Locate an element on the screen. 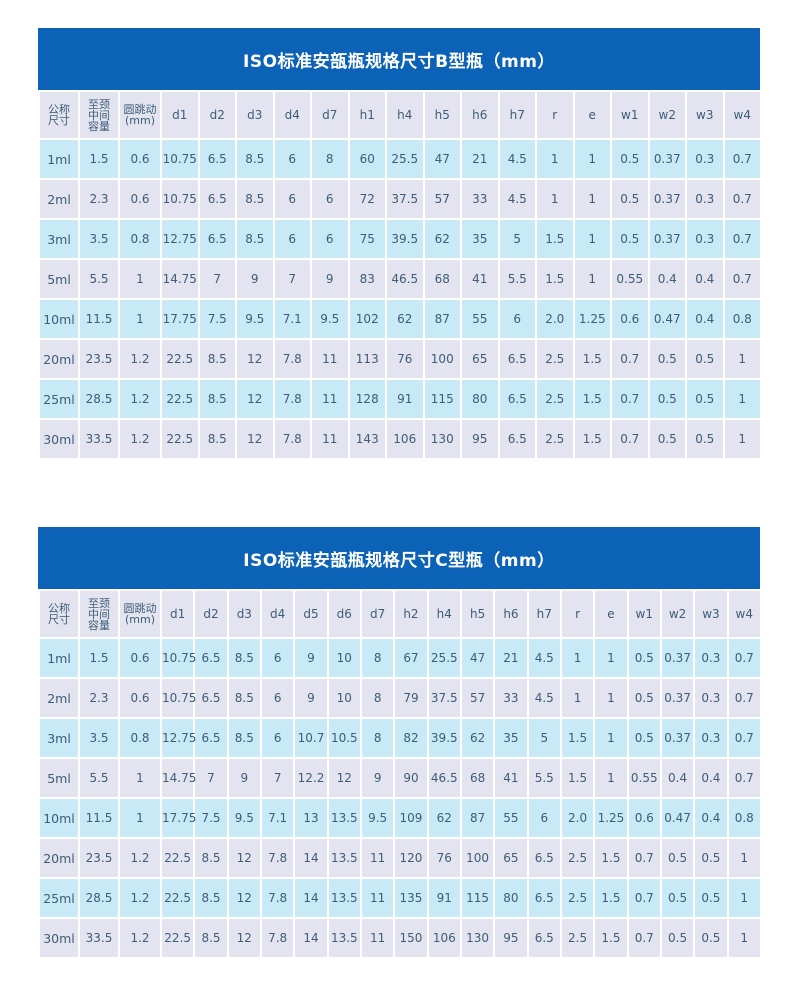 Image resolution: width=800 pixels, height=987 pixels. table-cell: 80 is located at coordinates (511, 898).